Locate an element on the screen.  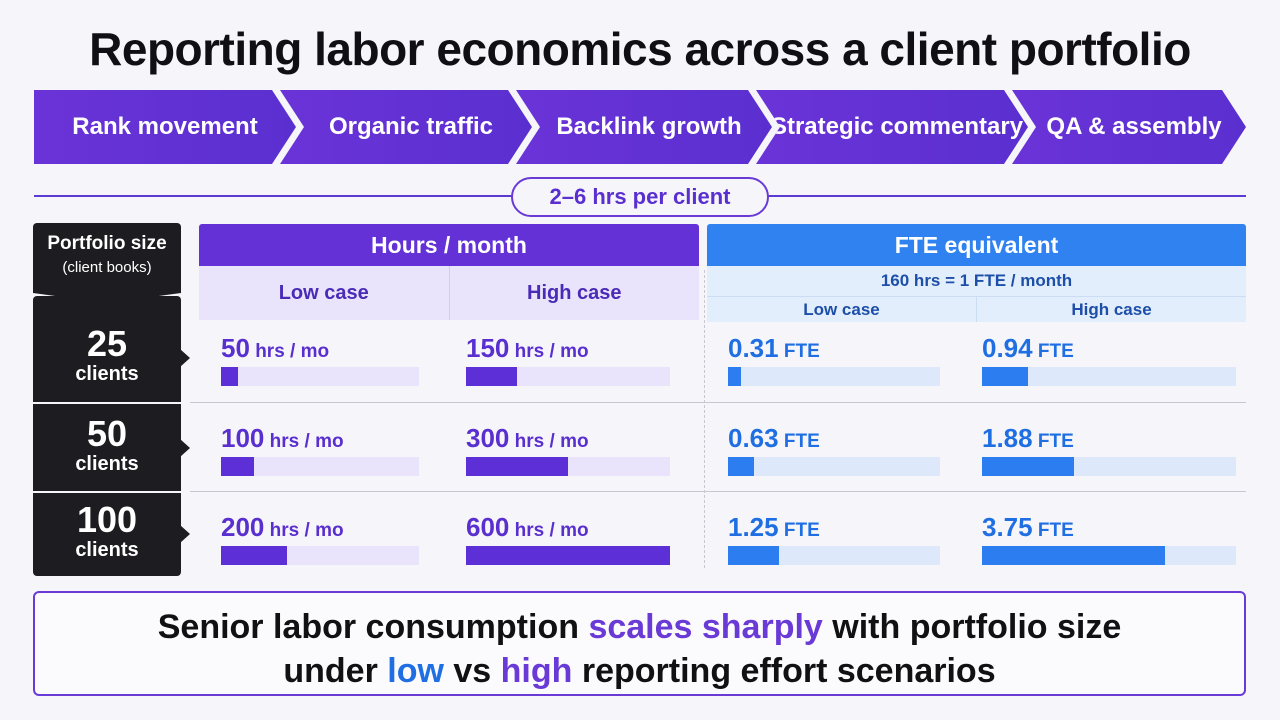
value-number: 100 is located at coordinates (243, 438).